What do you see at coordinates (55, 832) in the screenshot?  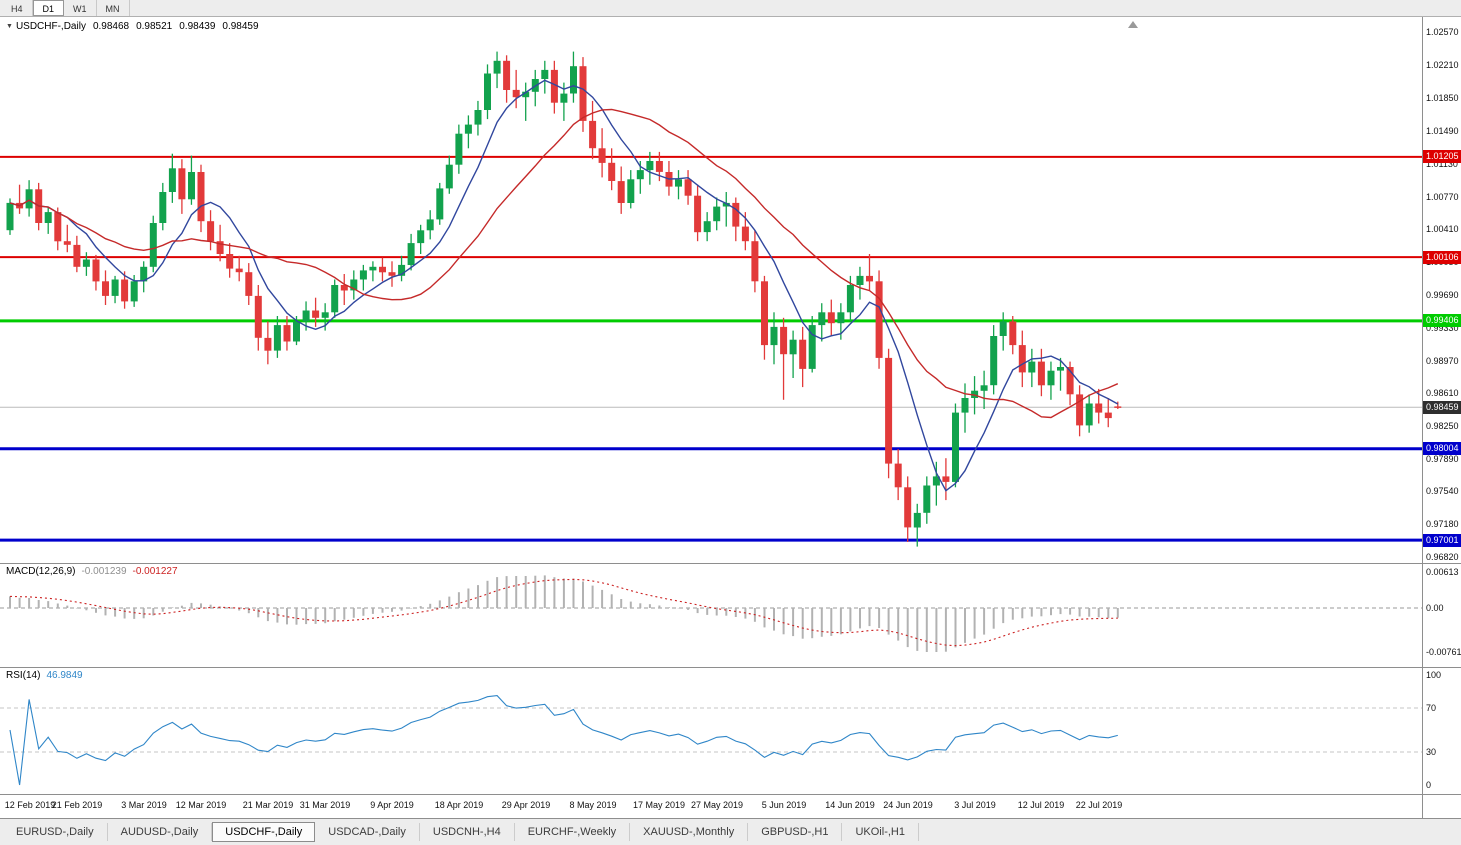 I see `tab-eurusd-daily: EURUSD-,Daily` at bounding box center [55, 832].